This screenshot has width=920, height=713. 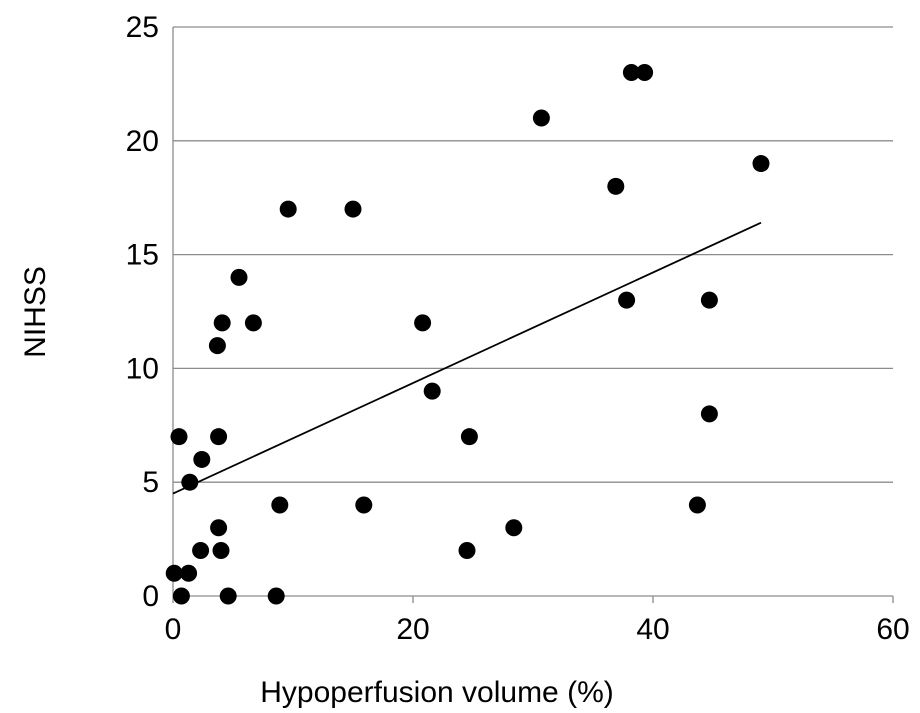 I want to click on x-tick-label-20: 20, so click(x=412, y=629).